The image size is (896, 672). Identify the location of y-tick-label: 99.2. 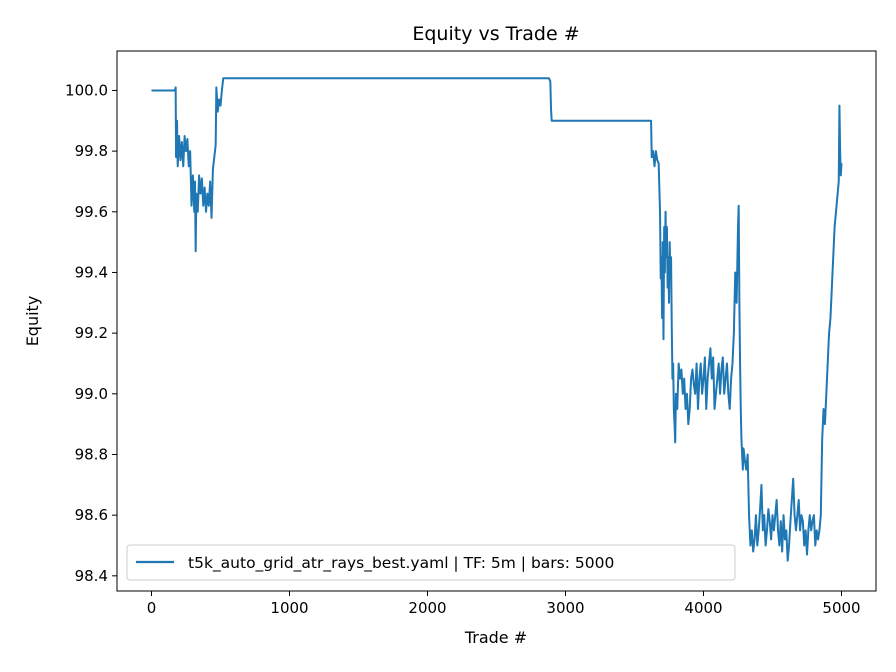
(91, 333).